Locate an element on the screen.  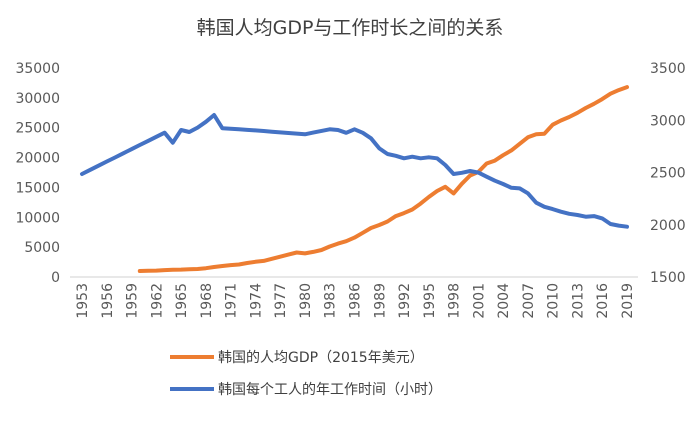
x-tick-label: 1983 is located at coordinates (331, 301).